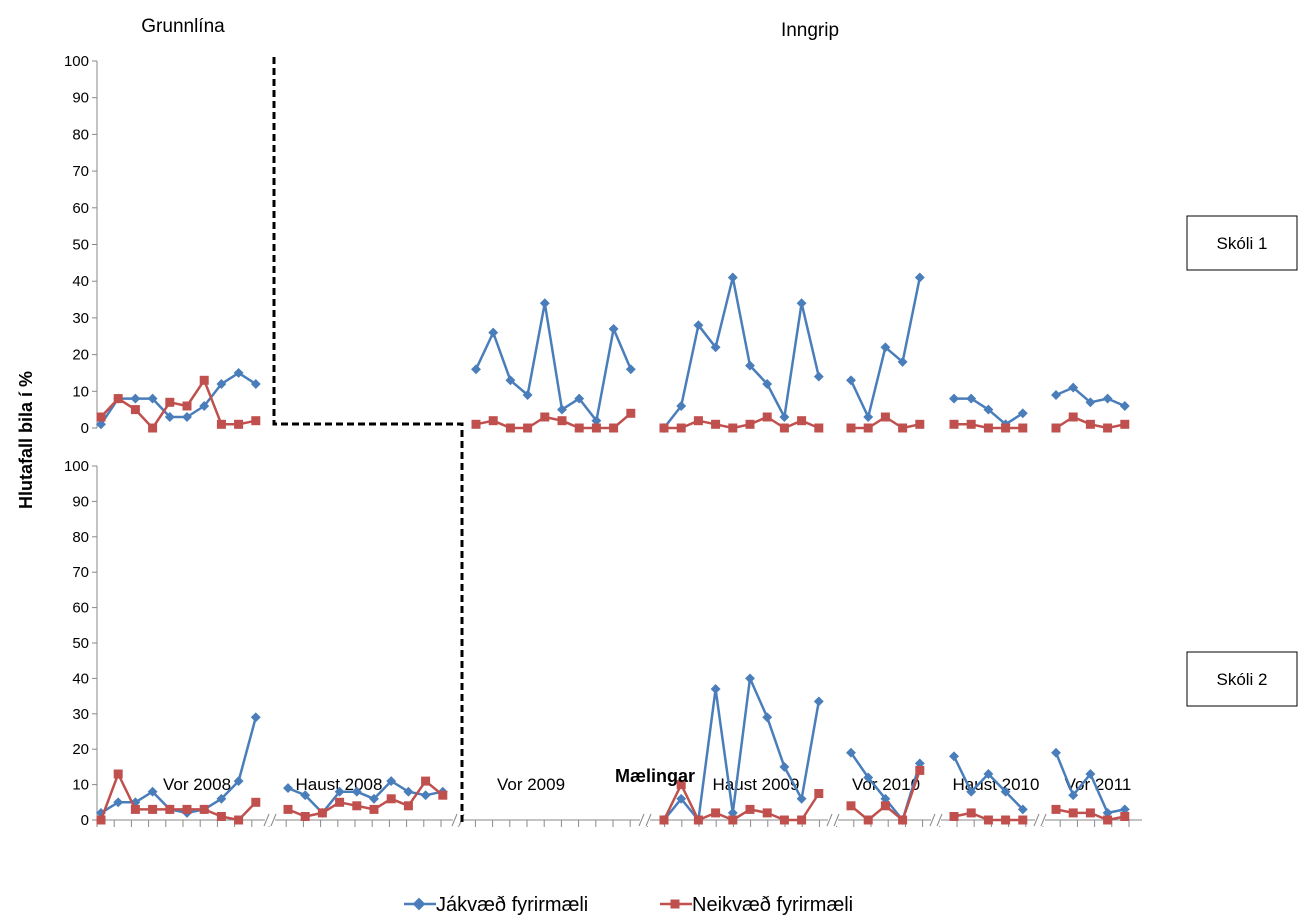 This screenshot has width=1298, height=915. I want to click on legend: Jákvæð fyrirmæli Neikvæð fyrirmæli, so click(628, 904).